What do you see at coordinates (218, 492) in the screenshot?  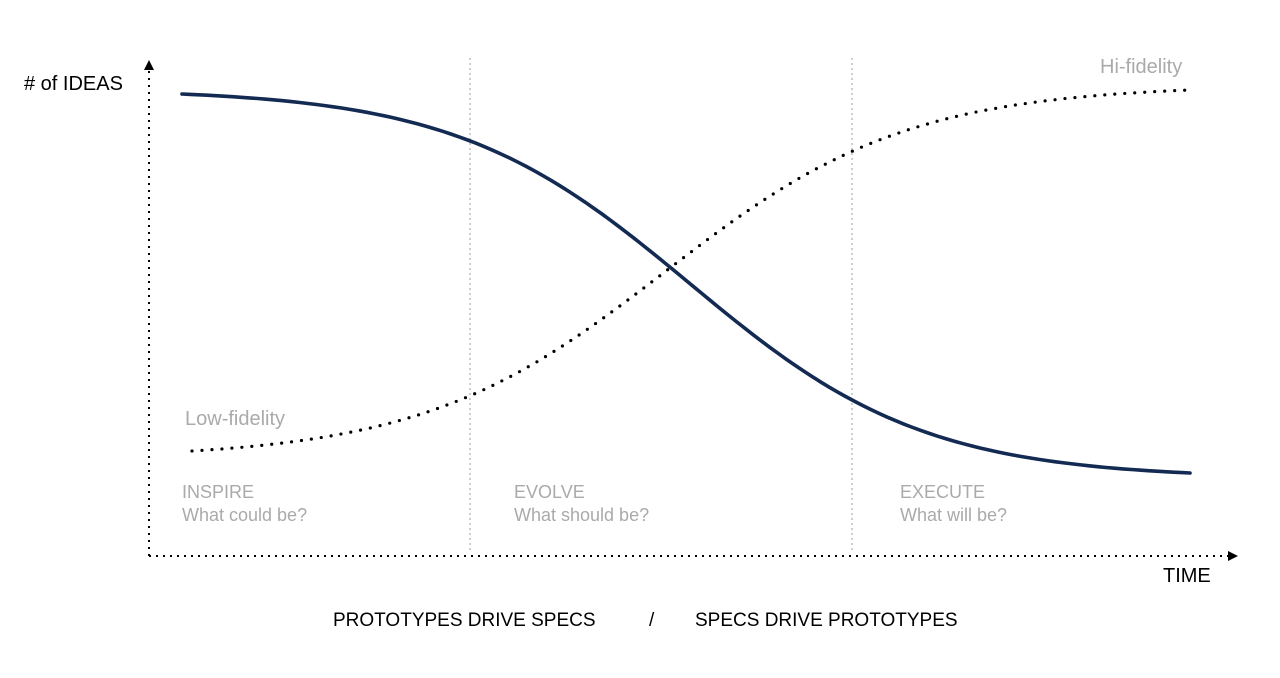 I see `phase-name-inspire: INSPIRE` at bounding box center [218, 492].